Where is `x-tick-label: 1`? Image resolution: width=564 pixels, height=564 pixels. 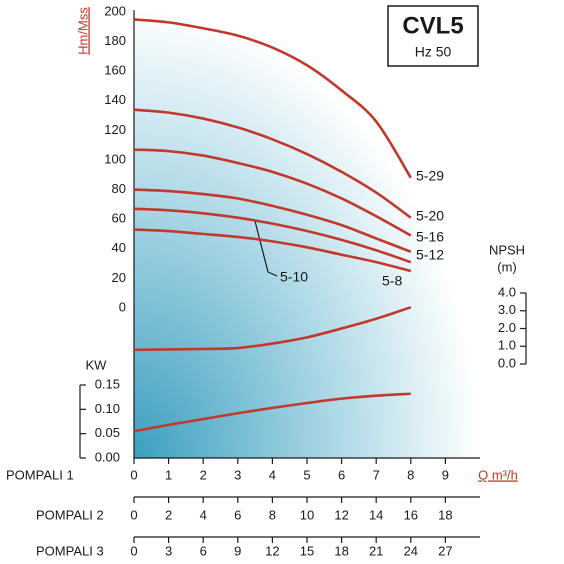
x-tick-label: 1 is located at coordinates (168, 474).